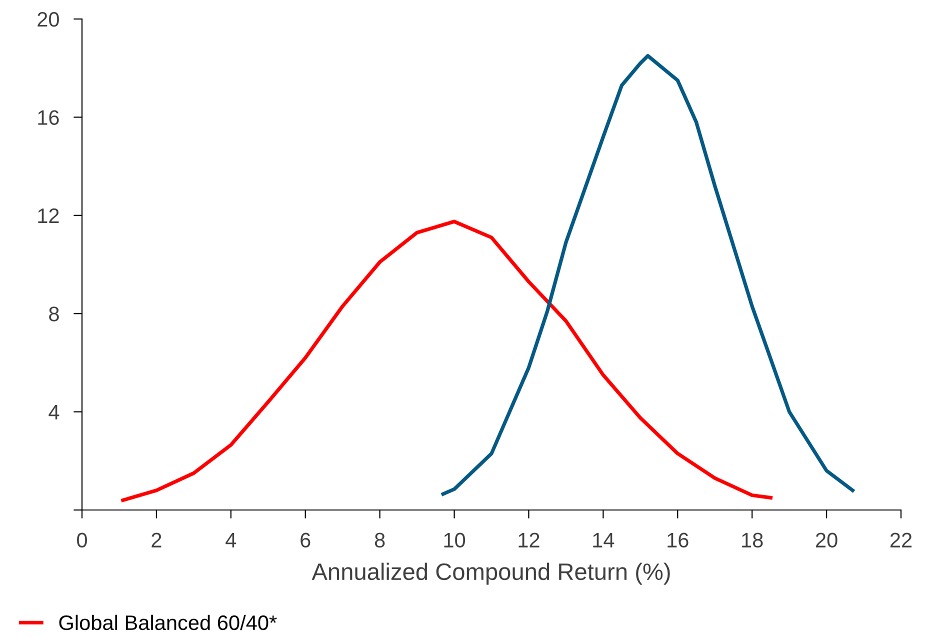  I want to click on legend-label: Global Balanced 60/40*, so click(168, 622).